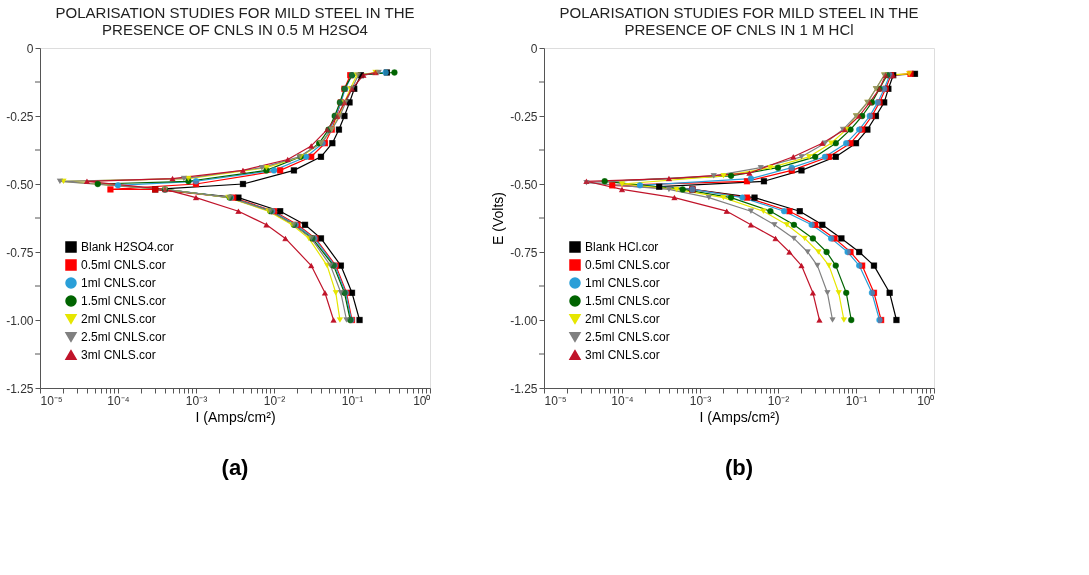  Describe the element at coordinates (622, 247) in the screenshot. I see `legend-label: Blank HCl.cor` at that location.